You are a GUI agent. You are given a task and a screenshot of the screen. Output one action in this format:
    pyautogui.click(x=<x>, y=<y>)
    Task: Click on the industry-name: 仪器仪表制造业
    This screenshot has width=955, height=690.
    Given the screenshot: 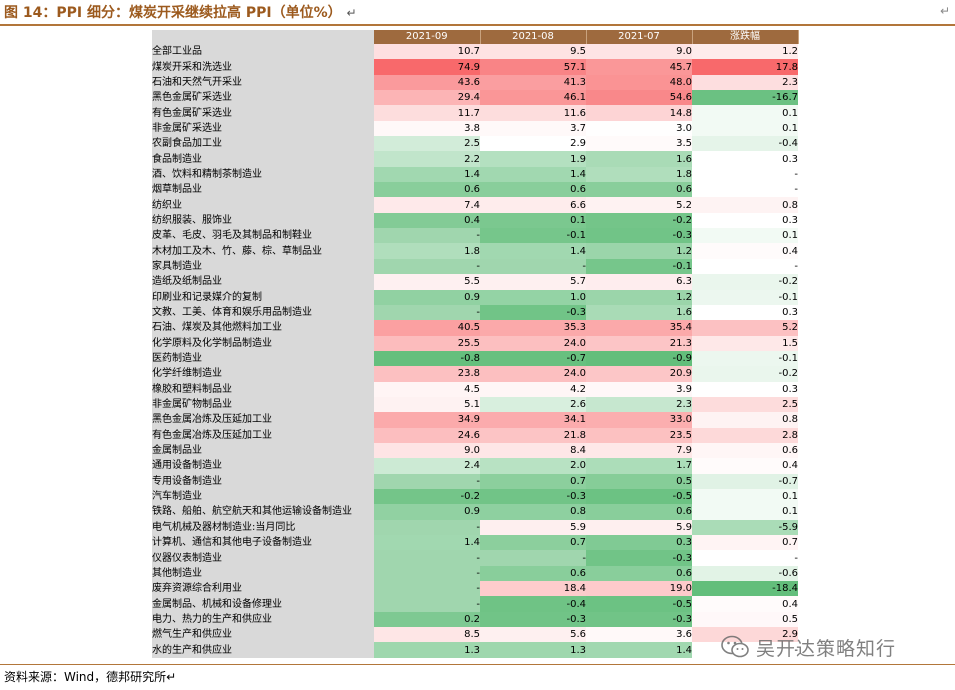 What is the action you would take?
    pyautogui.click(x=263, y=558)
    